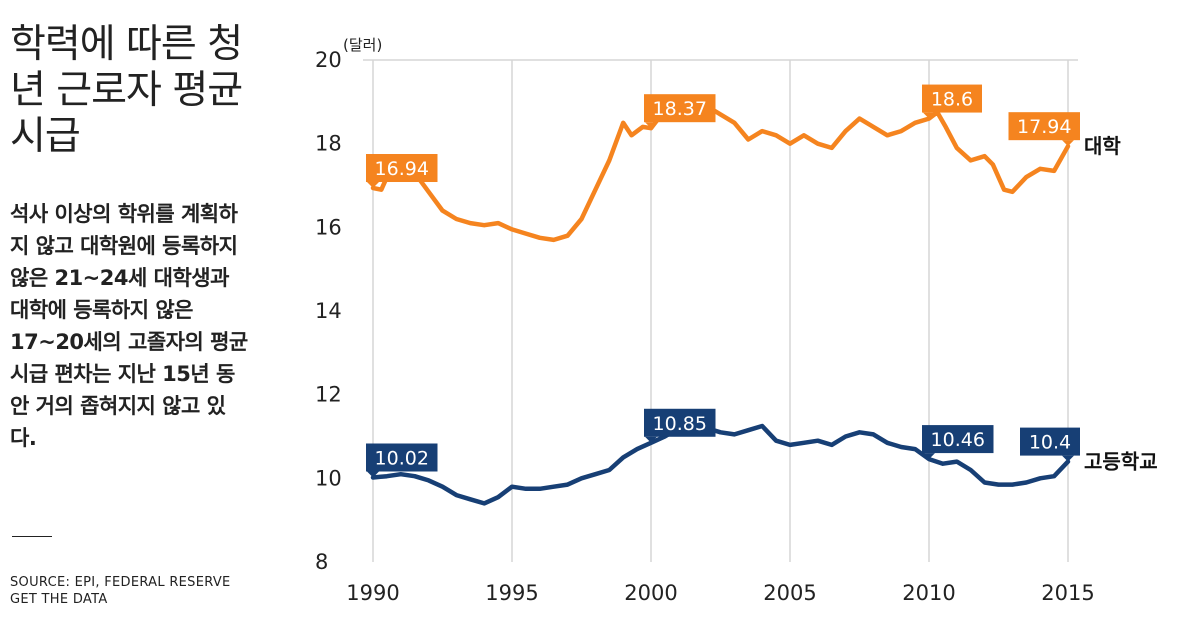 Image resolution: width=1200 pixels, height=625 pixels. Describe the element at coordinates (126, 90) in the screenshot. I see `page-title: 학력에 따른 청년 근로자 평균 시급` at that location.